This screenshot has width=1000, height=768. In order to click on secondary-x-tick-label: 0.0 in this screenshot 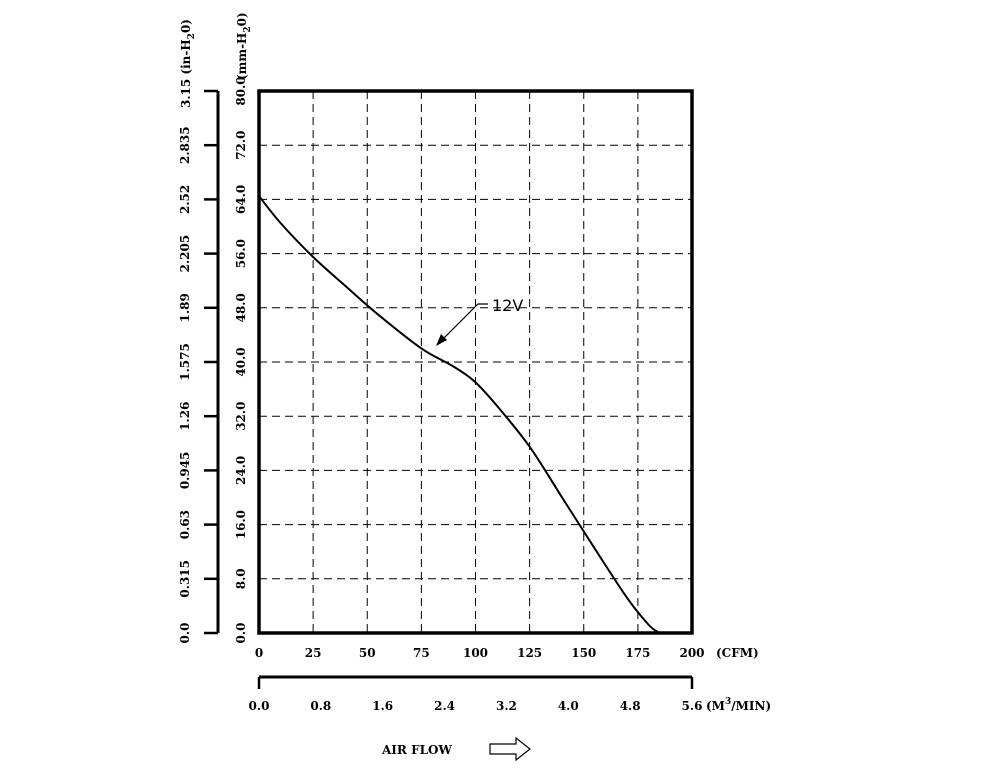, I will do `click(259, 706)`.